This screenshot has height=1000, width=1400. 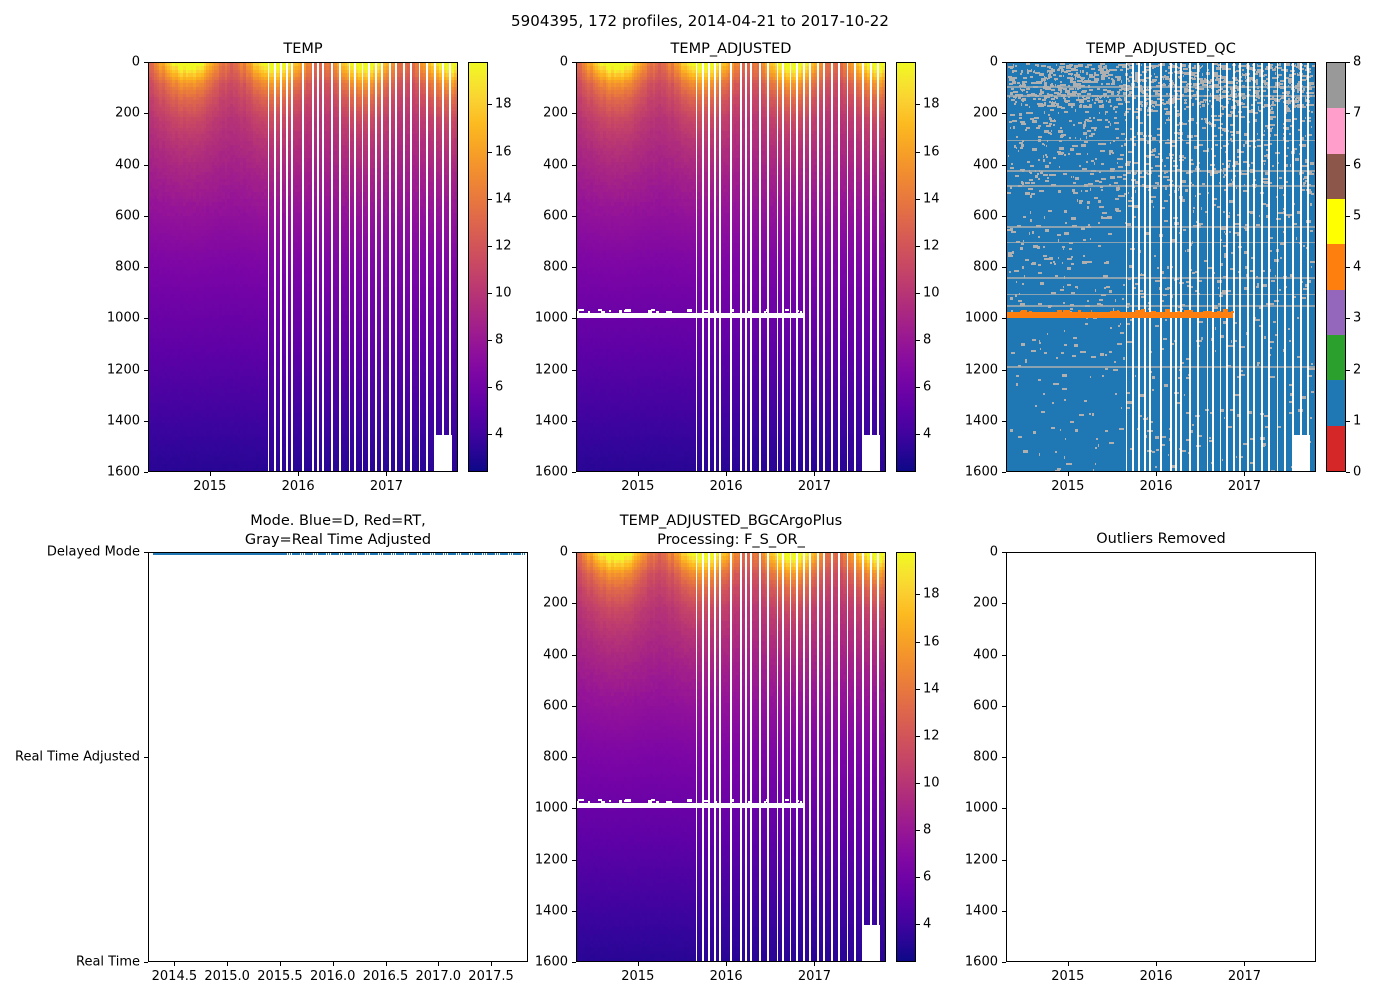 What do you see at coordinates (303, 267) in the screenshot?
I see `axes-temp` at bounding box center [303, 267].